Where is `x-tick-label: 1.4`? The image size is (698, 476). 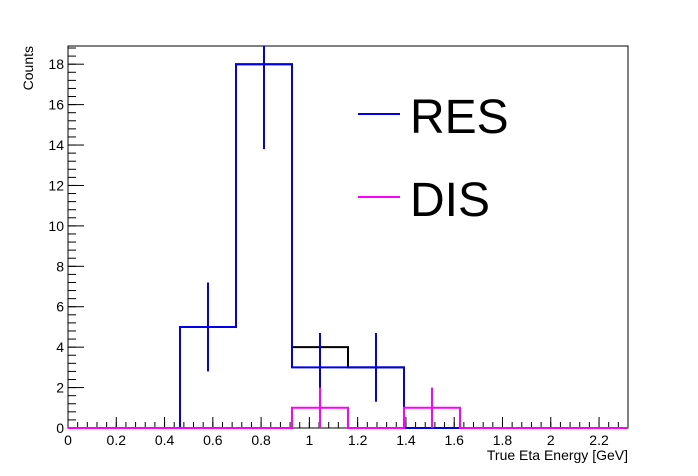 x-tick-label: 1.4 is located at coordinates (406, 440).